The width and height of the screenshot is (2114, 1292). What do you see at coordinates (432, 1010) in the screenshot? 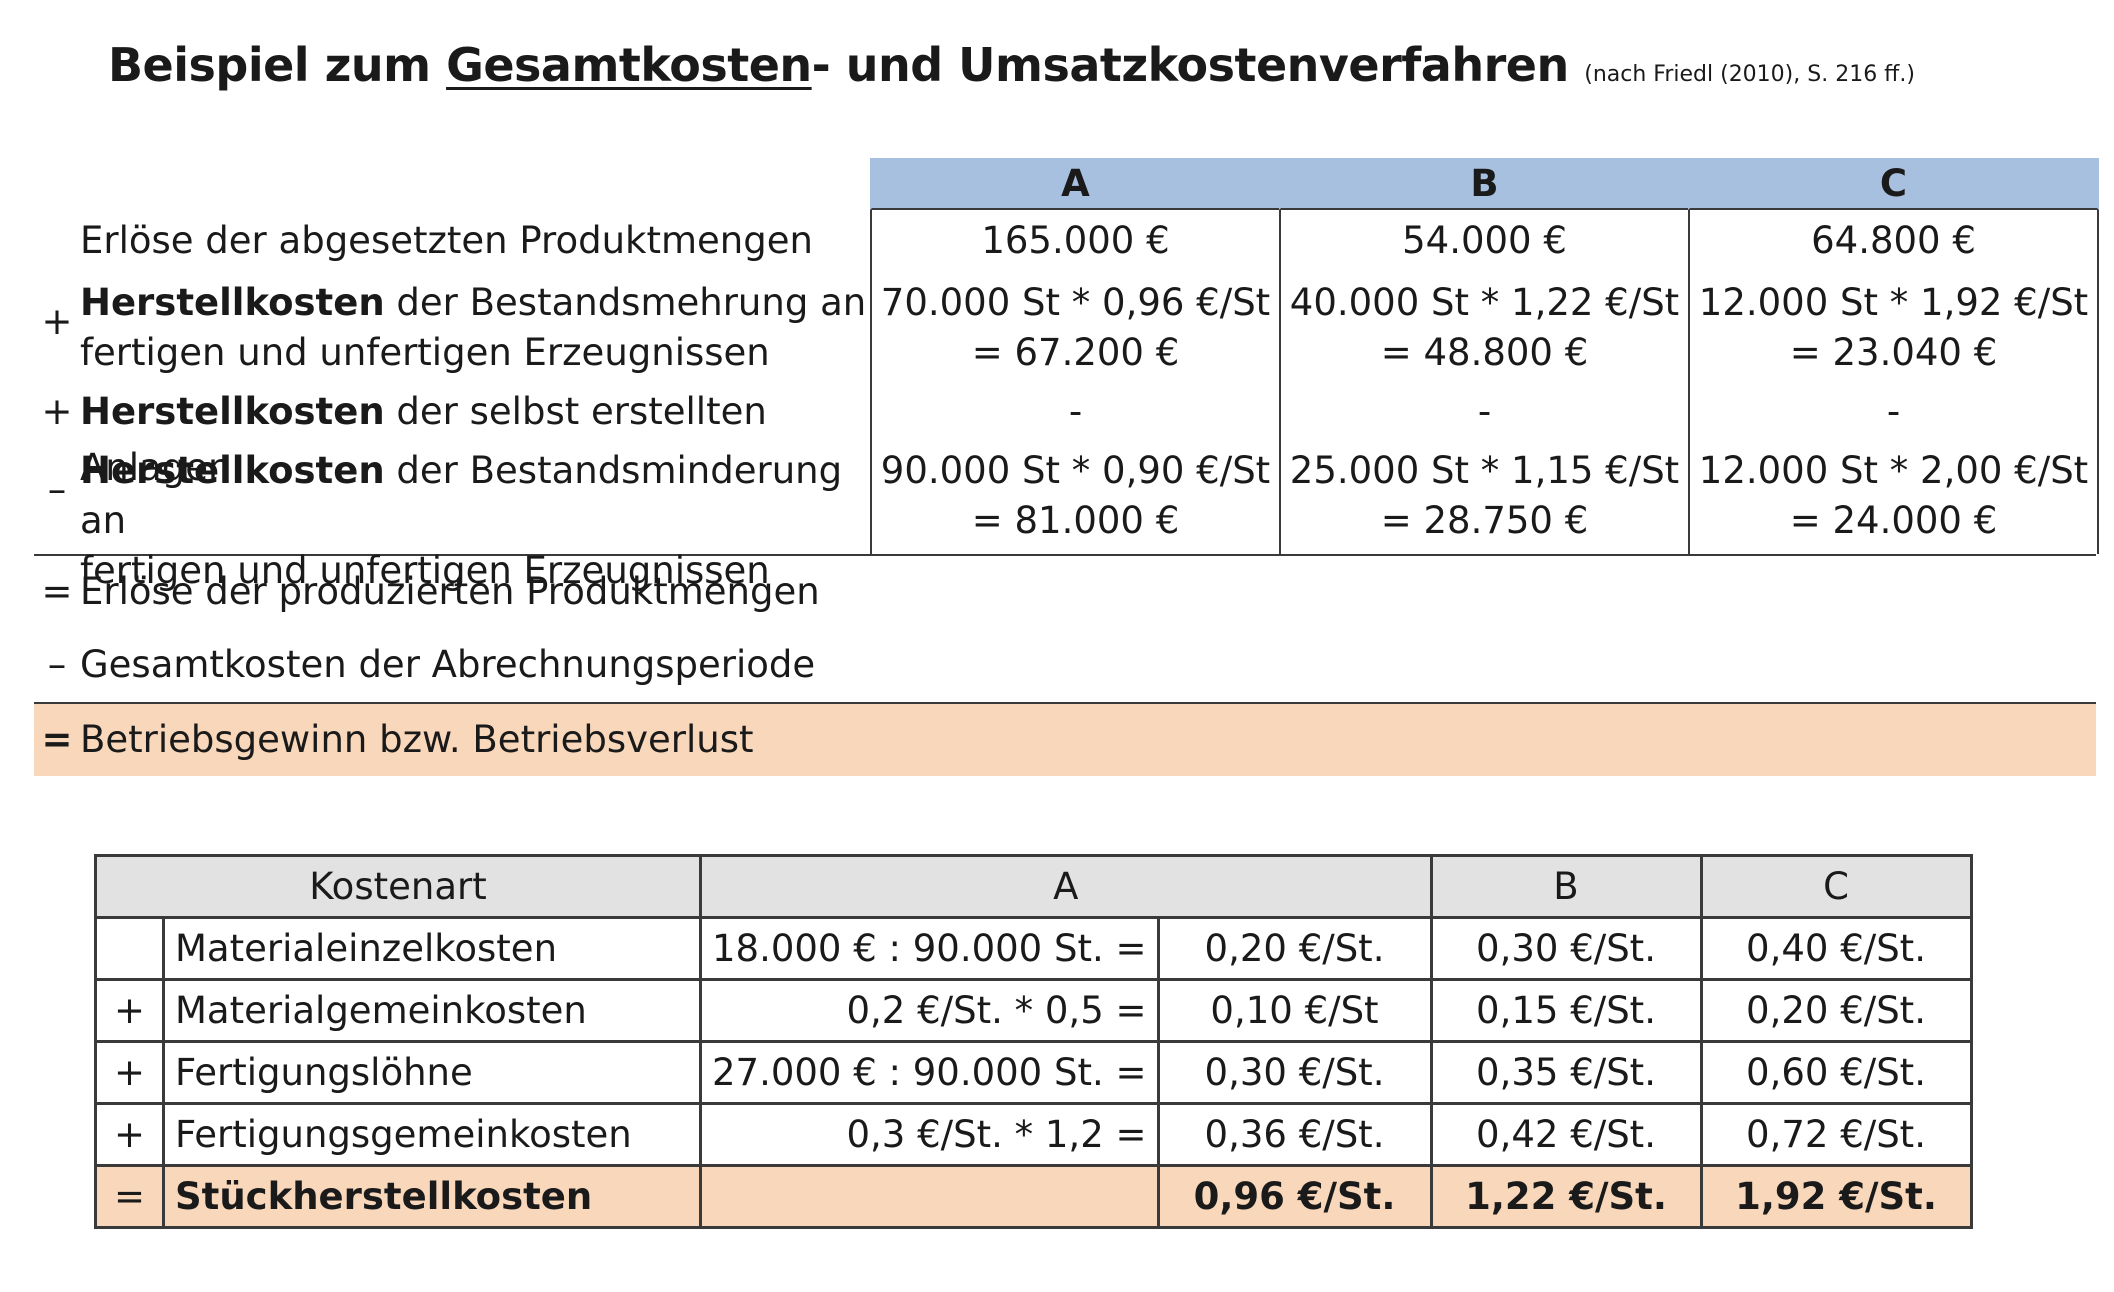
I see `cost-name: Materialgemeinkosten` at bounding box center [432, 1010].